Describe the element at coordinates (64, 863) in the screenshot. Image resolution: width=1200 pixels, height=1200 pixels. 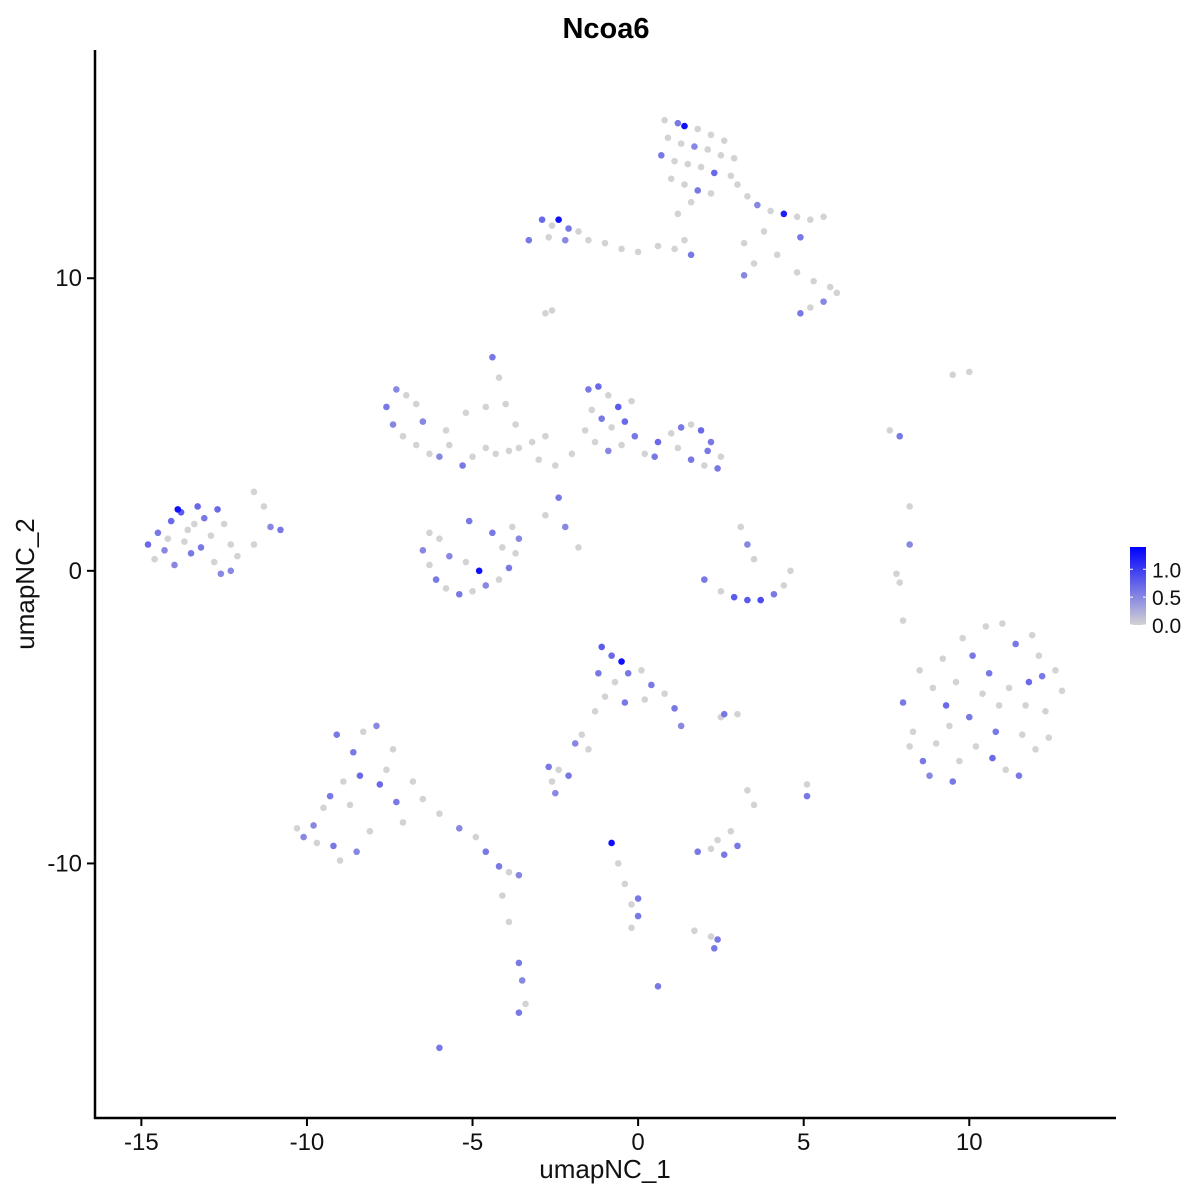
I see `y-tick-label: -10` at that location.